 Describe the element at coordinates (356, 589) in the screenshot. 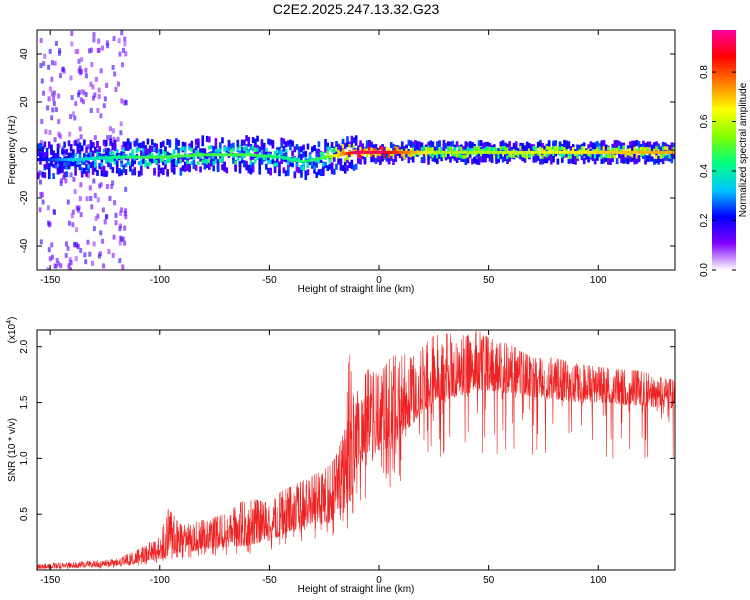

I see `snr-x-axis-label: Height of straight line (km)` at that location.